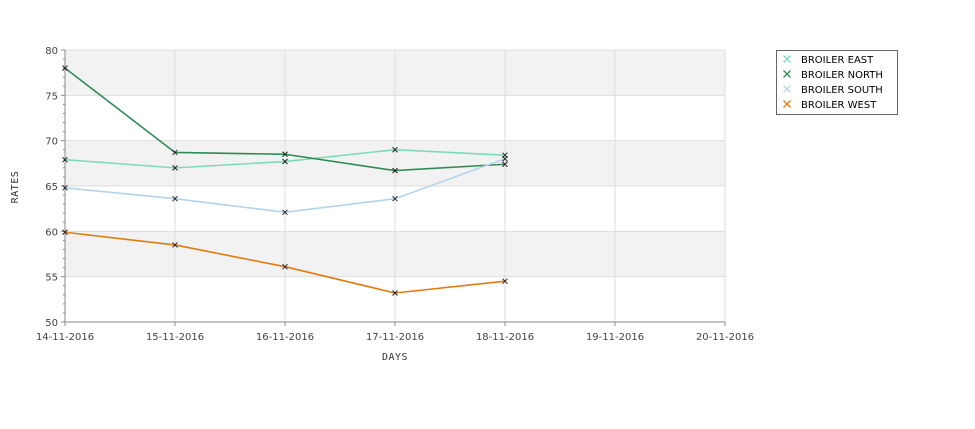 This screenshot has height=429, width=975. What do you see at coordinates (175, 337) in the screenshot?
I see `x-tick-label: 15-11-2016` at bounding box center [175, 337].